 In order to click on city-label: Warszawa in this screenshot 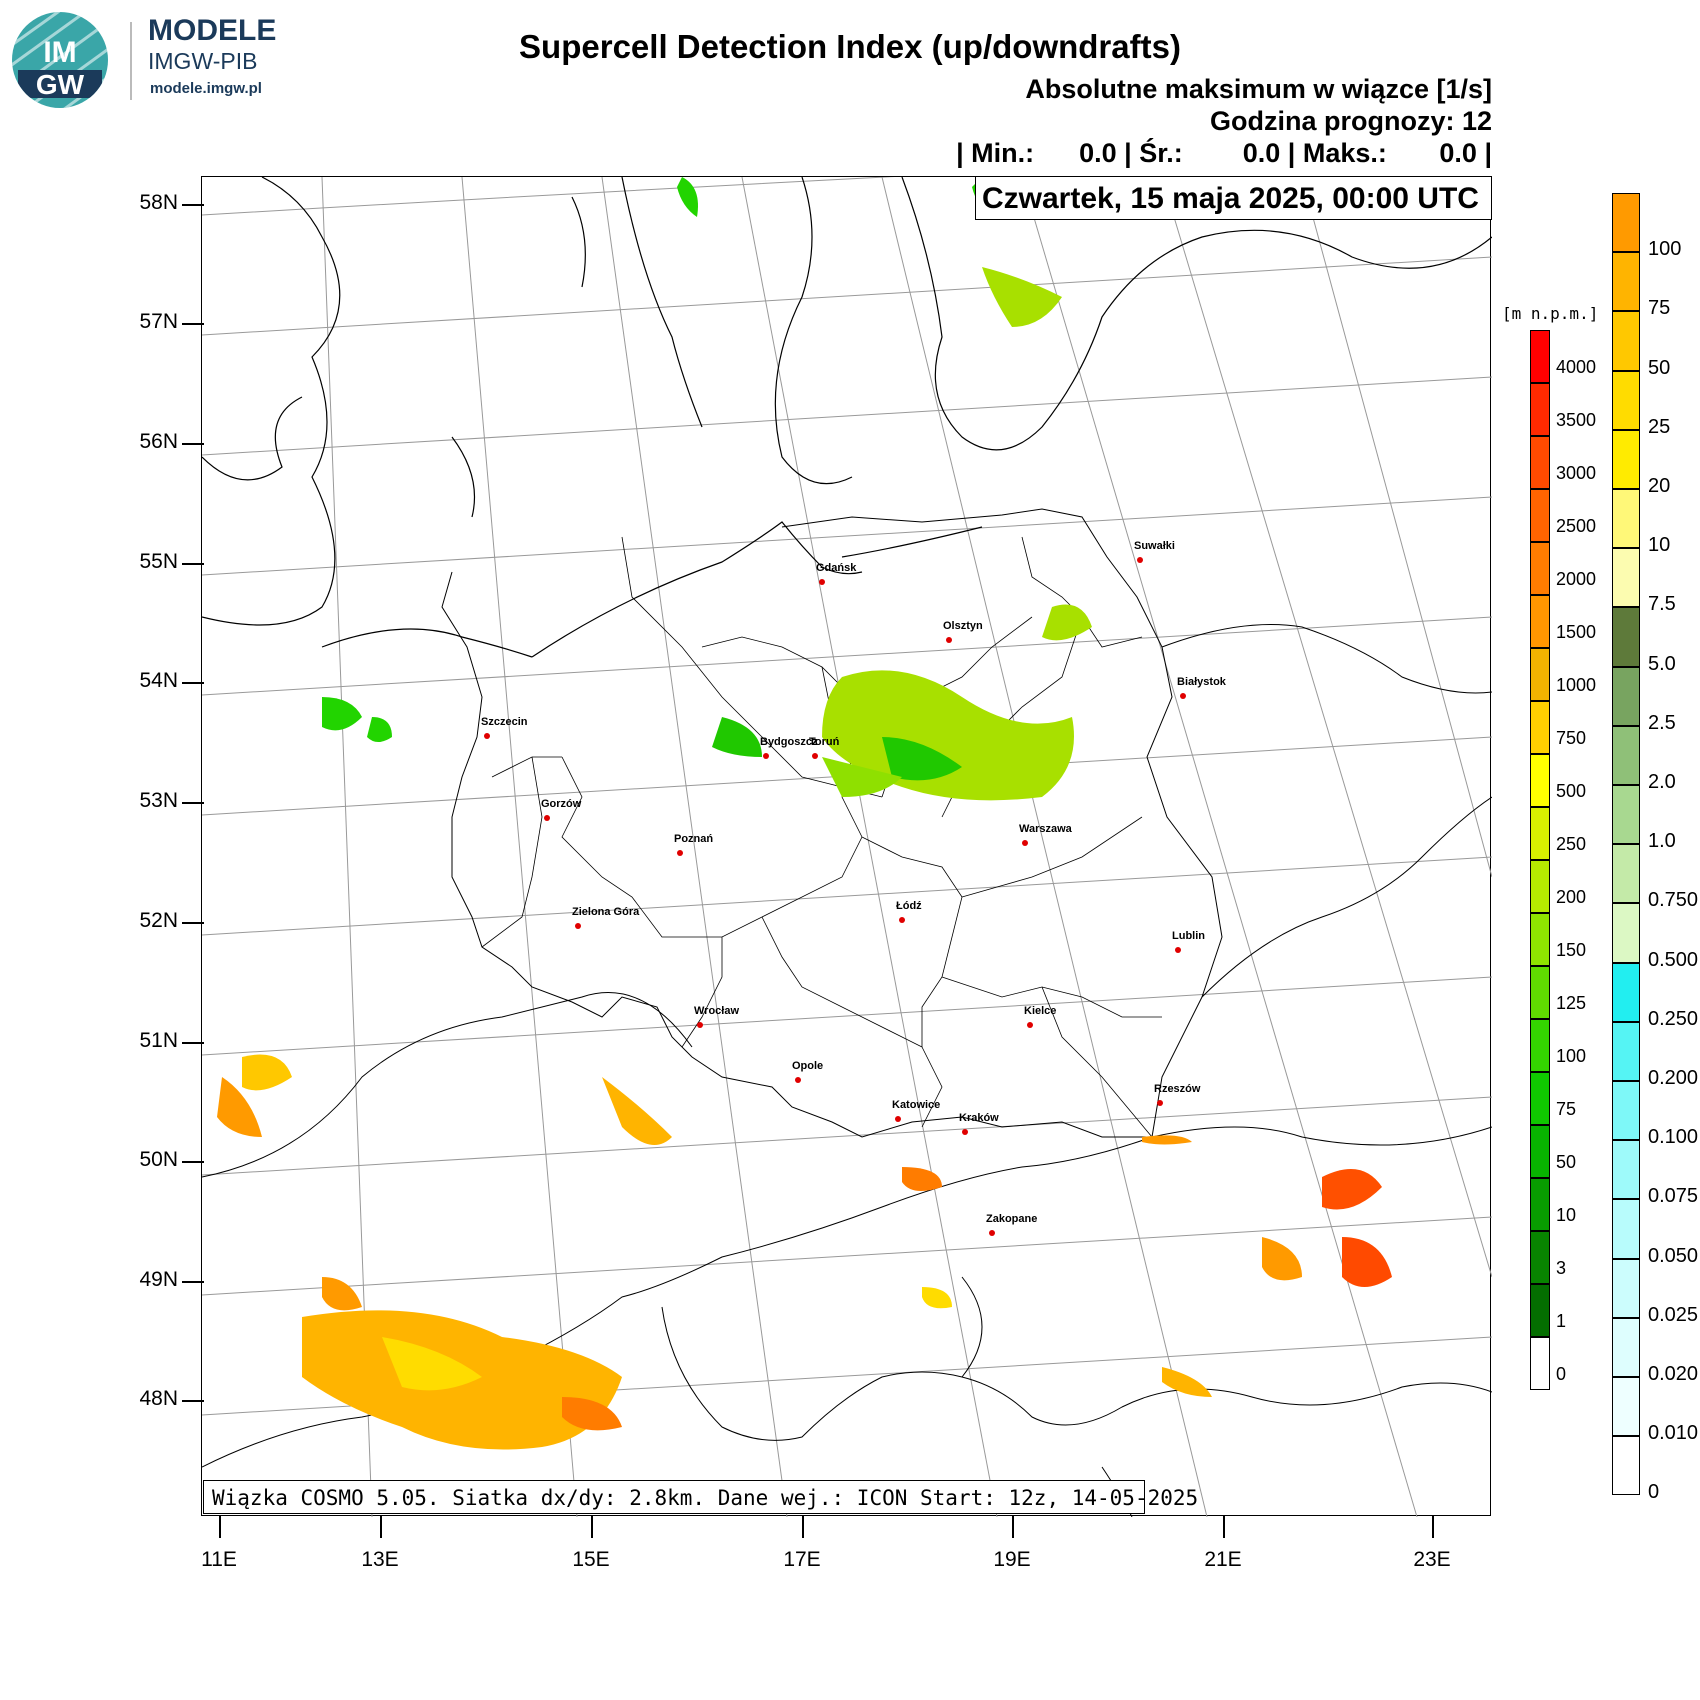, I will do `click(1045, 829)`.